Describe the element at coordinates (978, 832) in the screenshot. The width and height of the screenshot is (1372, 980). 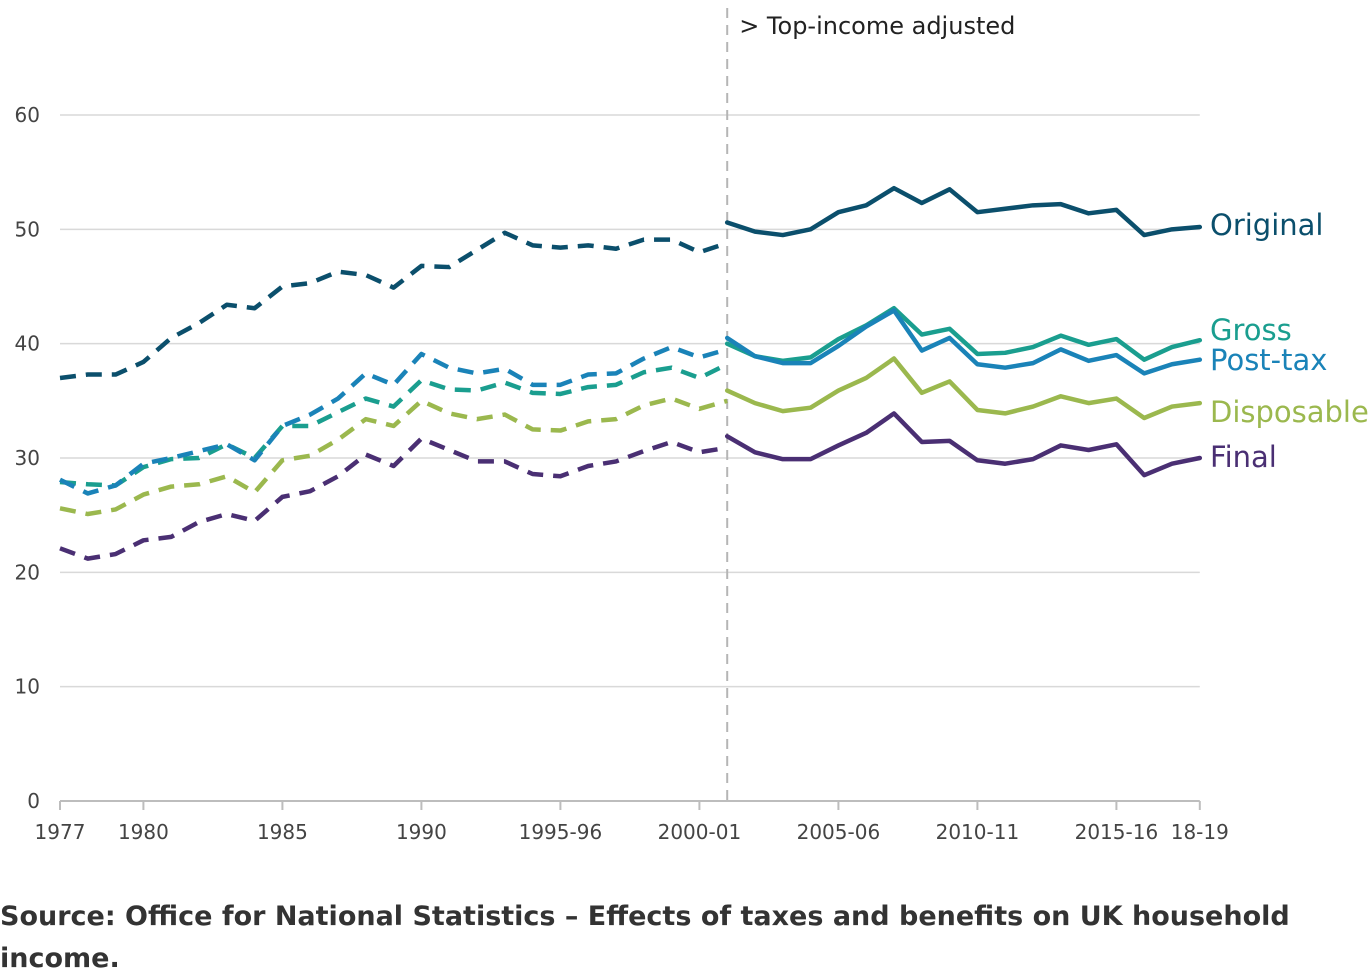
I see `x-tick-label: 2010-11` at that location.